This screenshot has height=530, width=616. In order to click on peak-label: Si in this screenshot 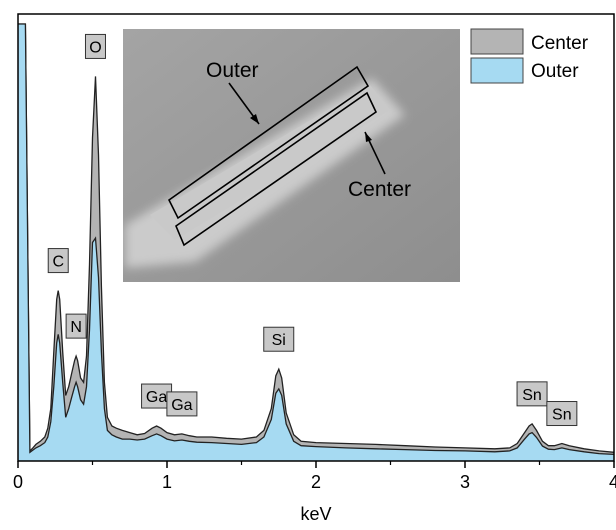, I will do `click(279, 339)`.